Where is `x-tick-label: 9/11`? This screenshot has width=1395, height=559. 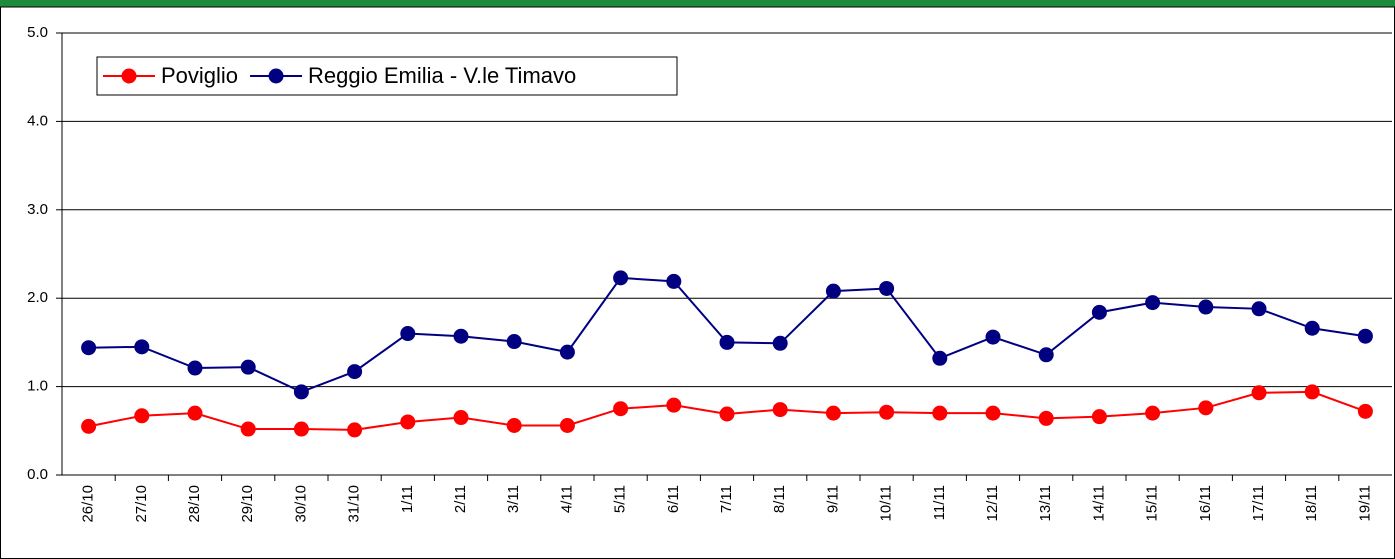
x-tick-label: 9/11 is located at coordinates (832, 499).